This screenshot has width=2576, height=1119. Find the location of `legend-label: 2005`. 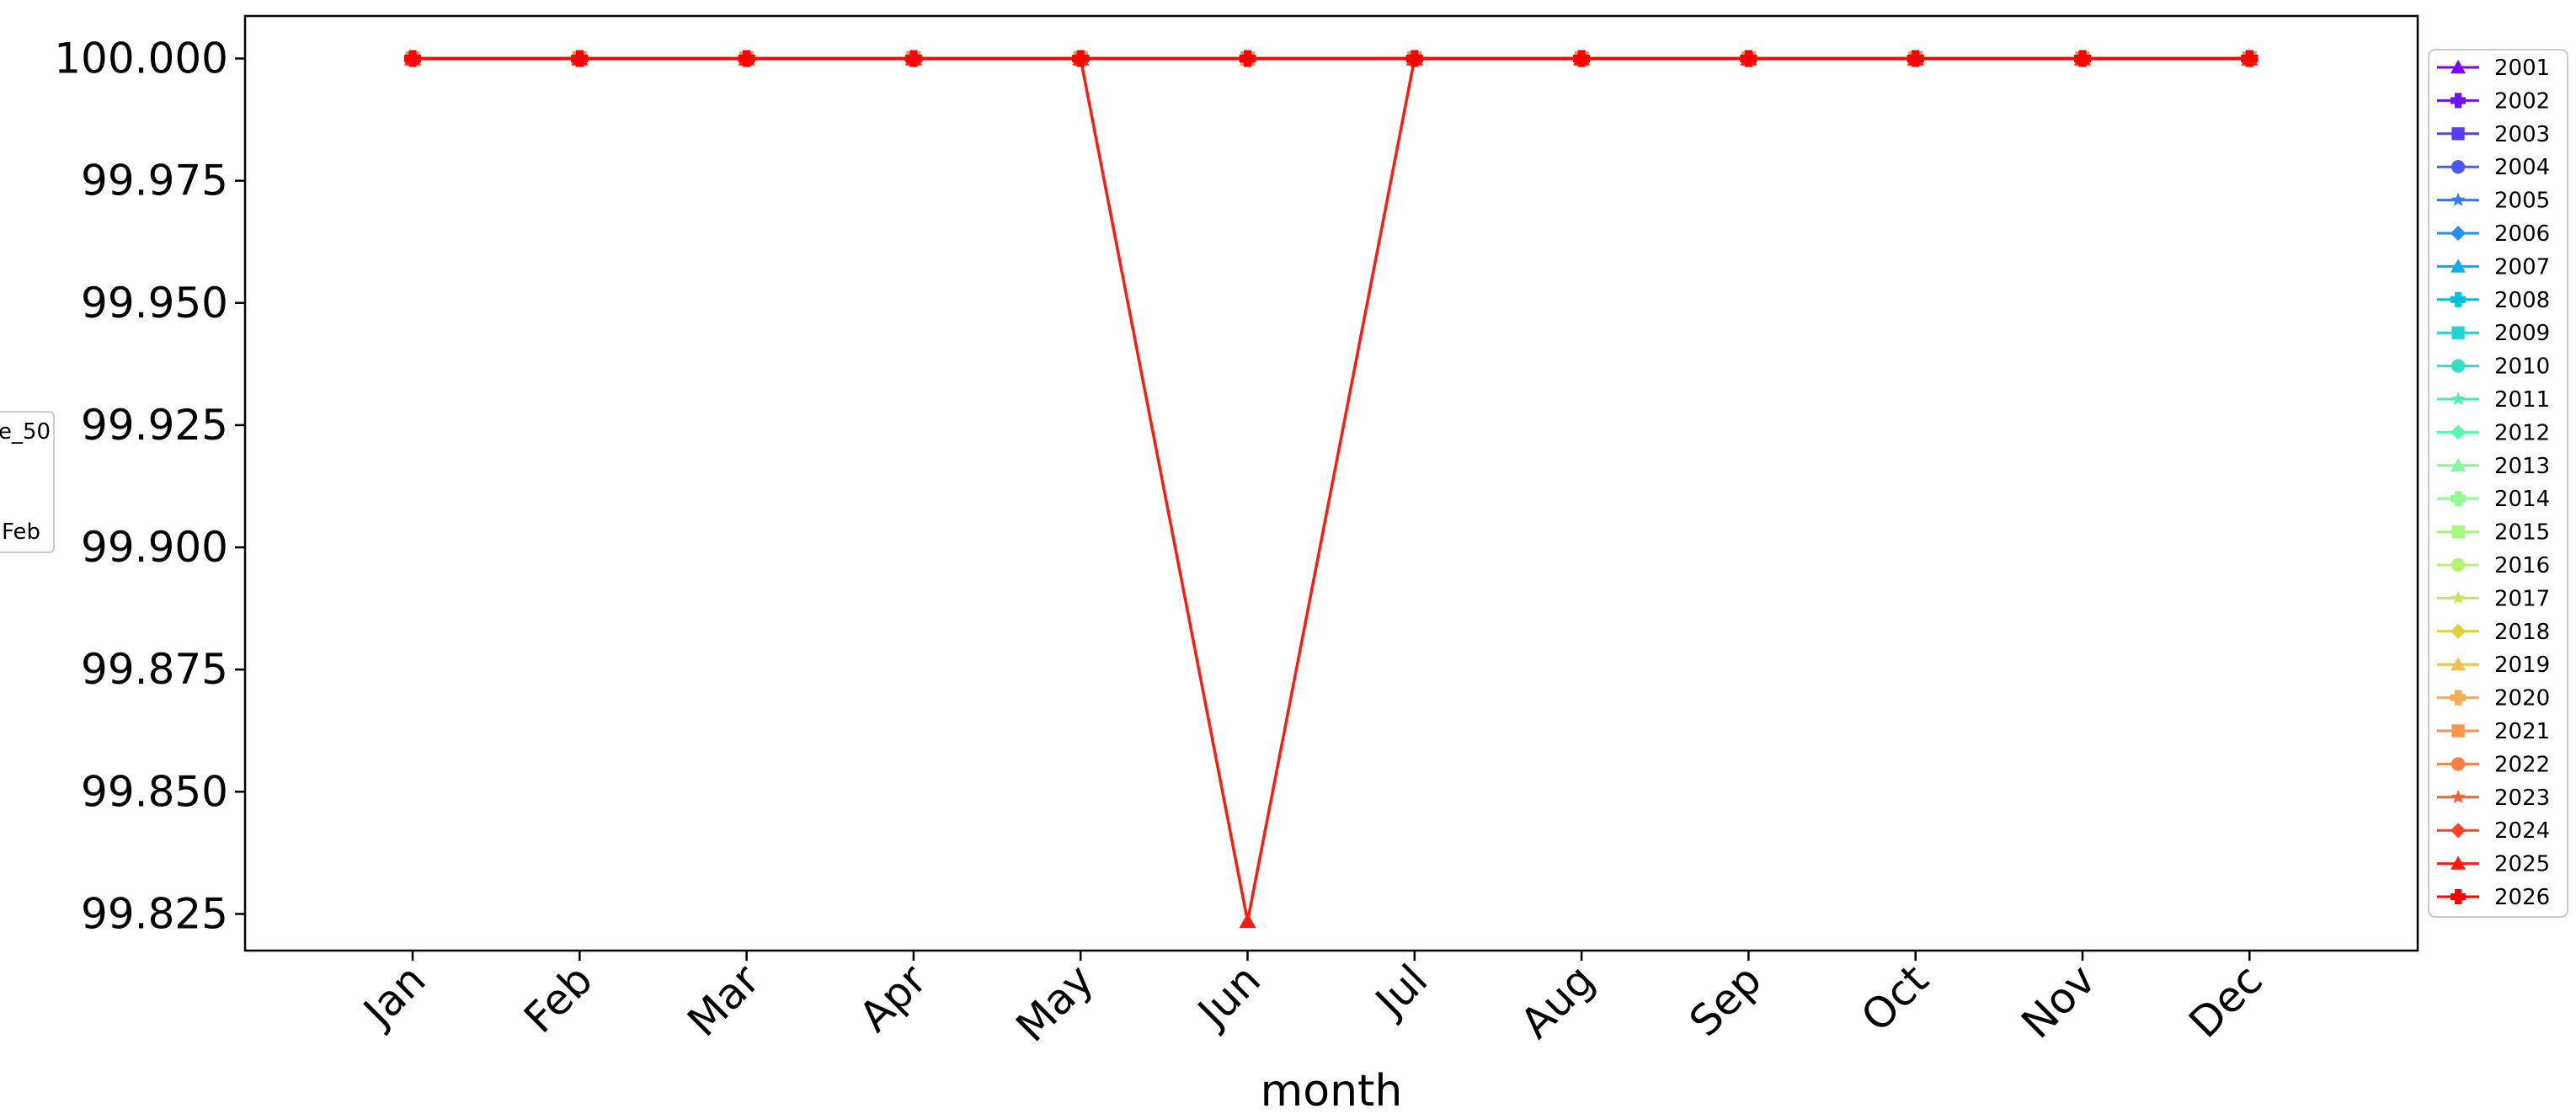

legend-label: 2005 is located at coordinates (2522, 201).